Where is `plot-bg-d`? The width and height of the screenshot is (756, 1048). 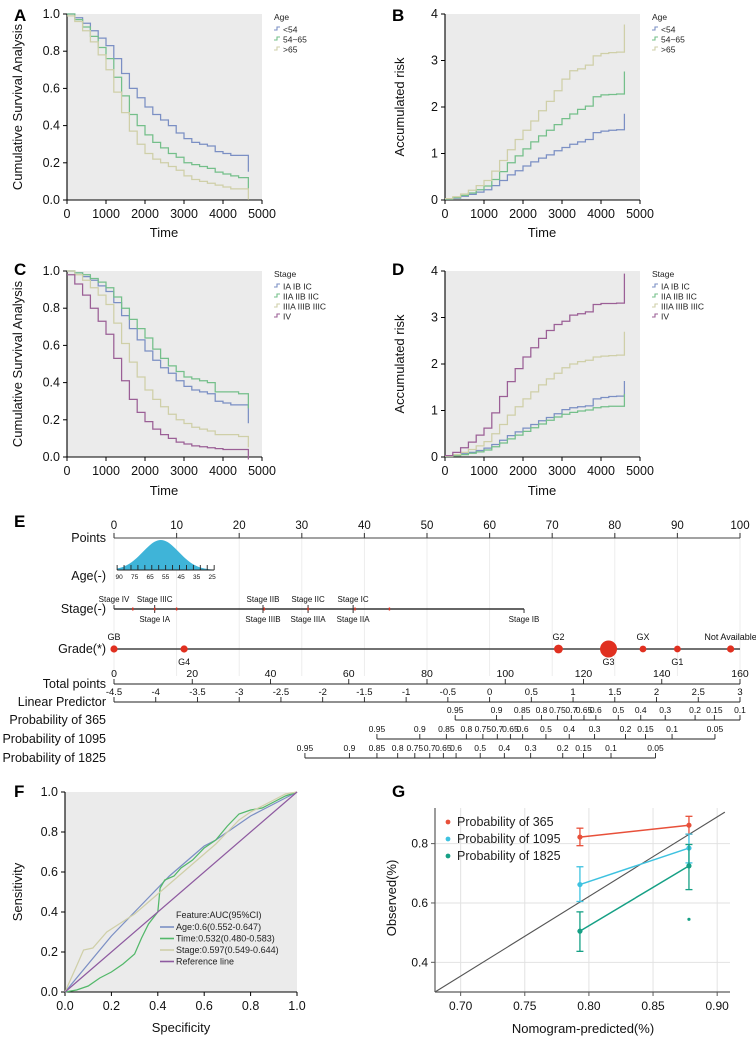
plot-bg-d is located at coordinates (542, 364).